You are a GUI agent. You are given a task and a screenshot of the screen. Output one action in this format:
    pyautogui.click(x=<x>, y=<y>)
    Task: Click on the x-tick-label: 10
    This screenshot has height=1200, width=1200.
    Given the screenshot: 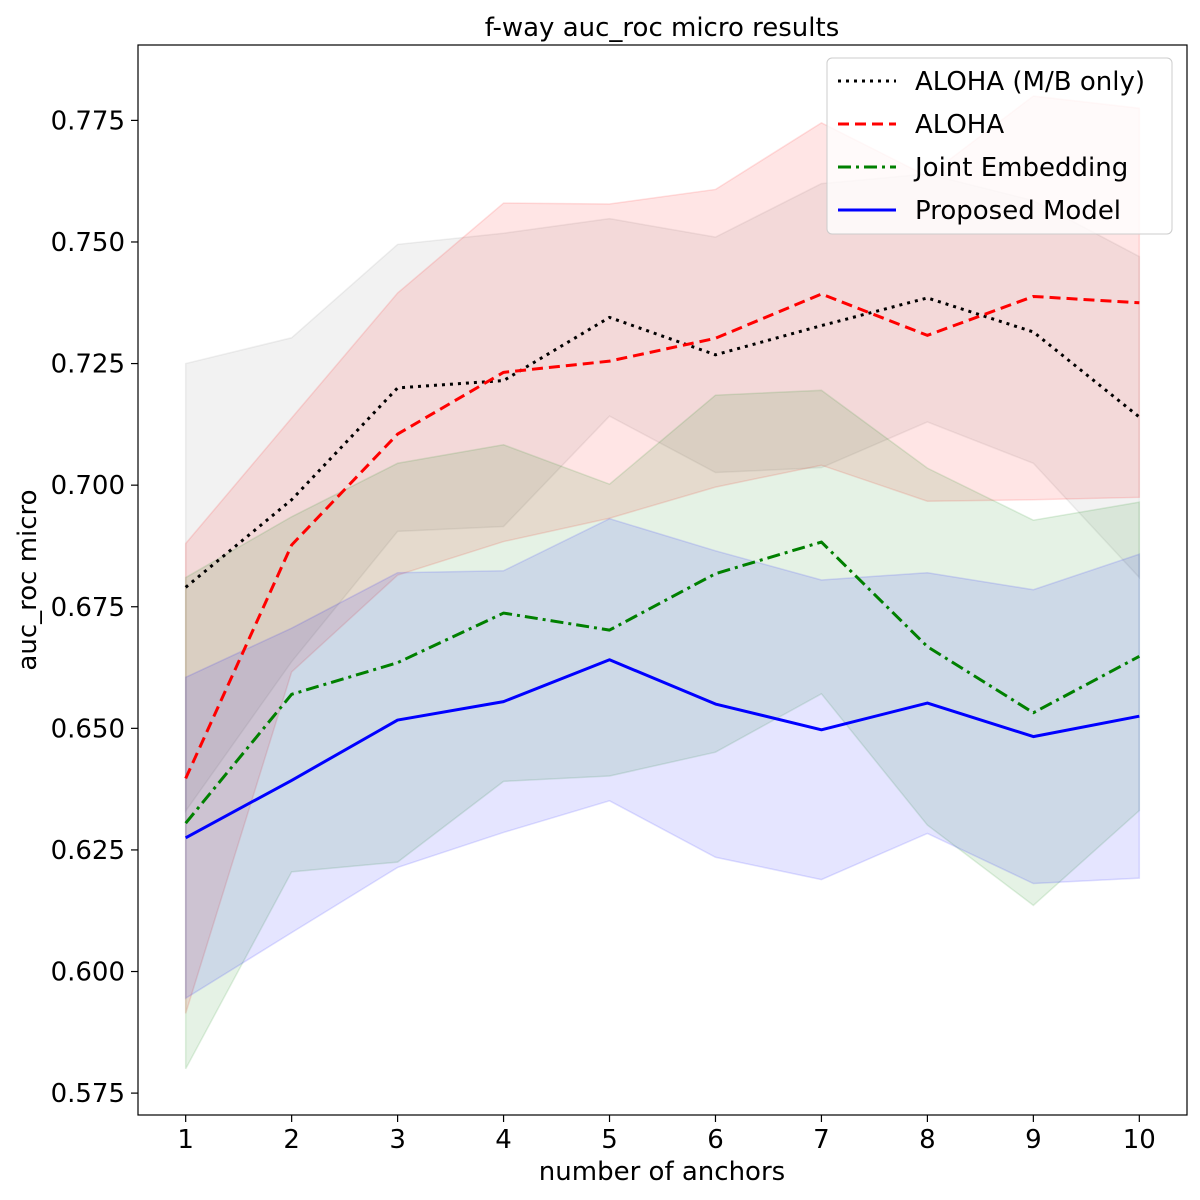 What is the action you would take?
    pyautogui.click(x=1139, y=1140)
    